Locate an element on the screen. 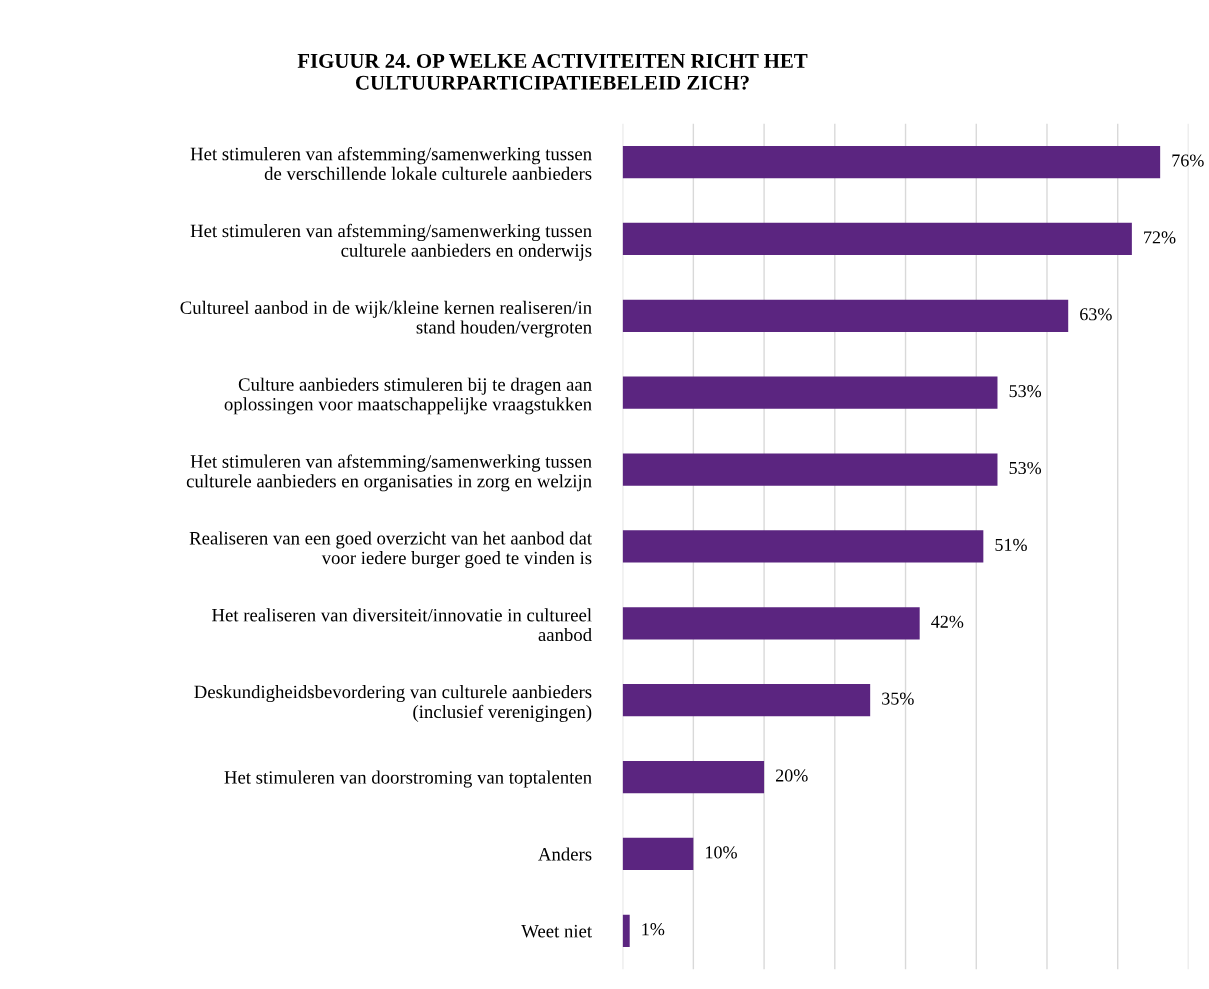 The width and height of the screenshot is (1209, 989). data-label: 10% is located at coordinates (721, 852).